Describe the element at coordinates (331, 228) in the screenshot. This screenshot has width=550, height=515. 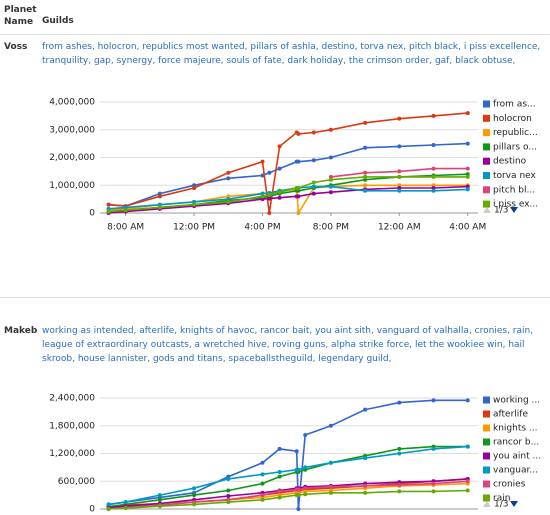
I see `x-tick-label: 8:00 PM` at that location.